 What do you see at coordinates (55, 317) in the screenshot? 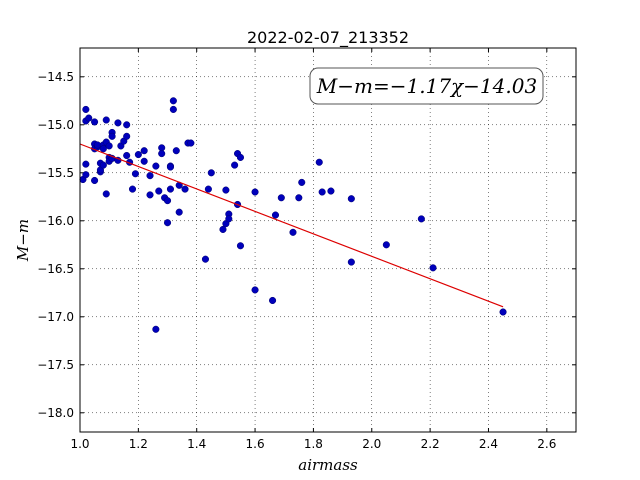
I see `y-tick-label: −17.0` at bounding box center [55, 317].